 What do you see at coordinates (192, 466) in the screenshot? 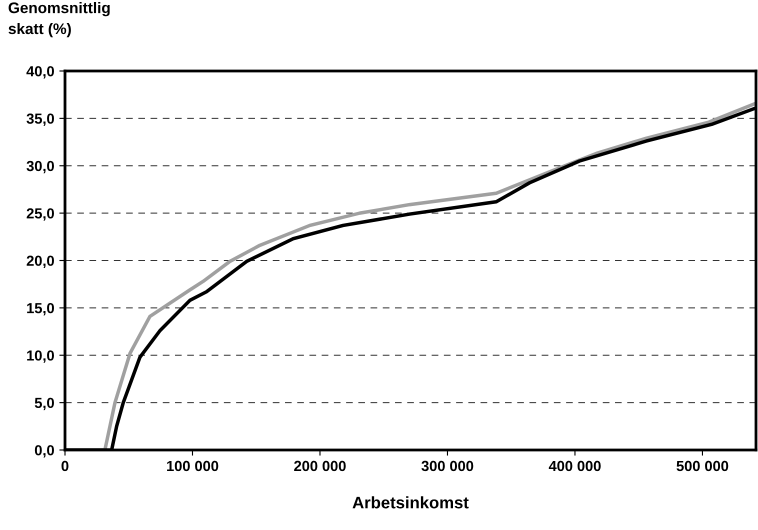
I see `x-tick-label: 100 000` at bounding box center [192, 466].